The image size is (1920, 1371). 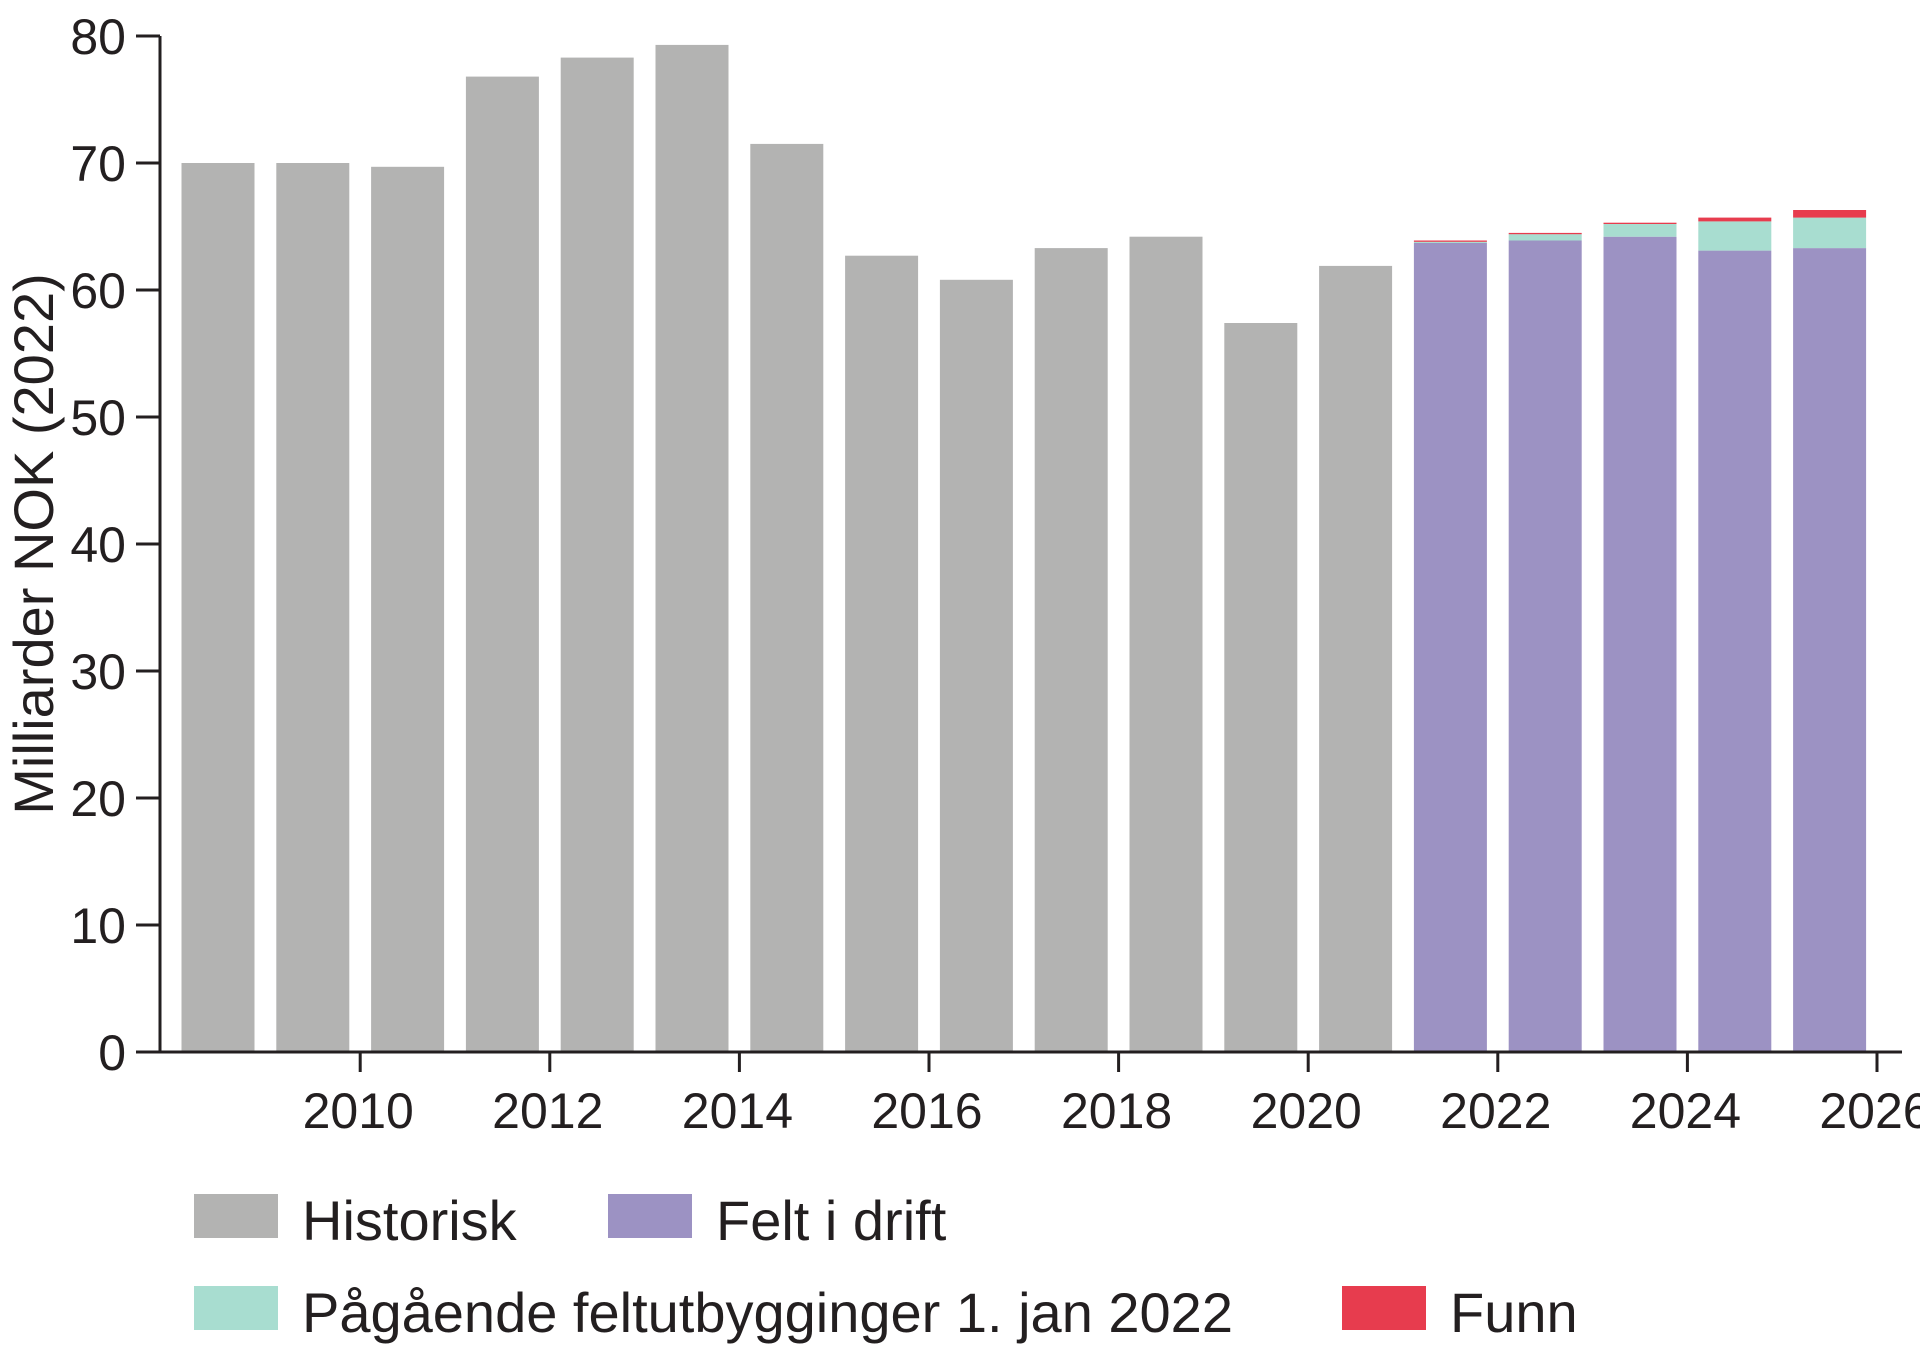 I want to click on x-tick-label: 2026, so click(x=1869, y=1111).